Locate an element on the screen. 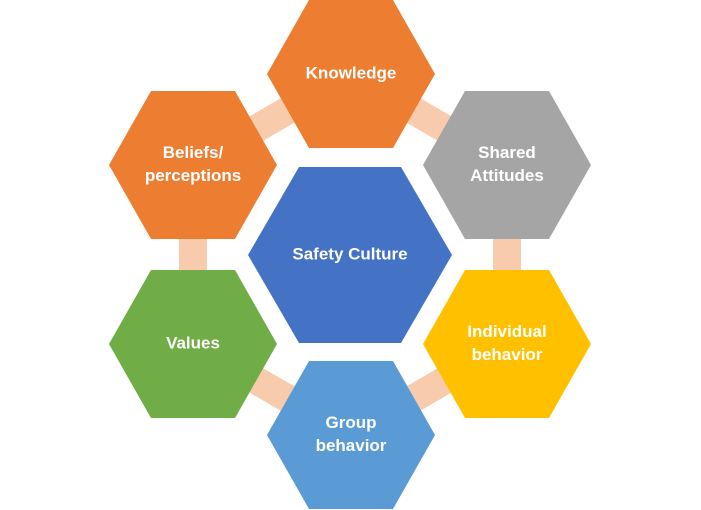 The height and width of the screenshot is (510, 701). hexagon-safety-culture: Safety Culture is located at coordinates (350, 255).